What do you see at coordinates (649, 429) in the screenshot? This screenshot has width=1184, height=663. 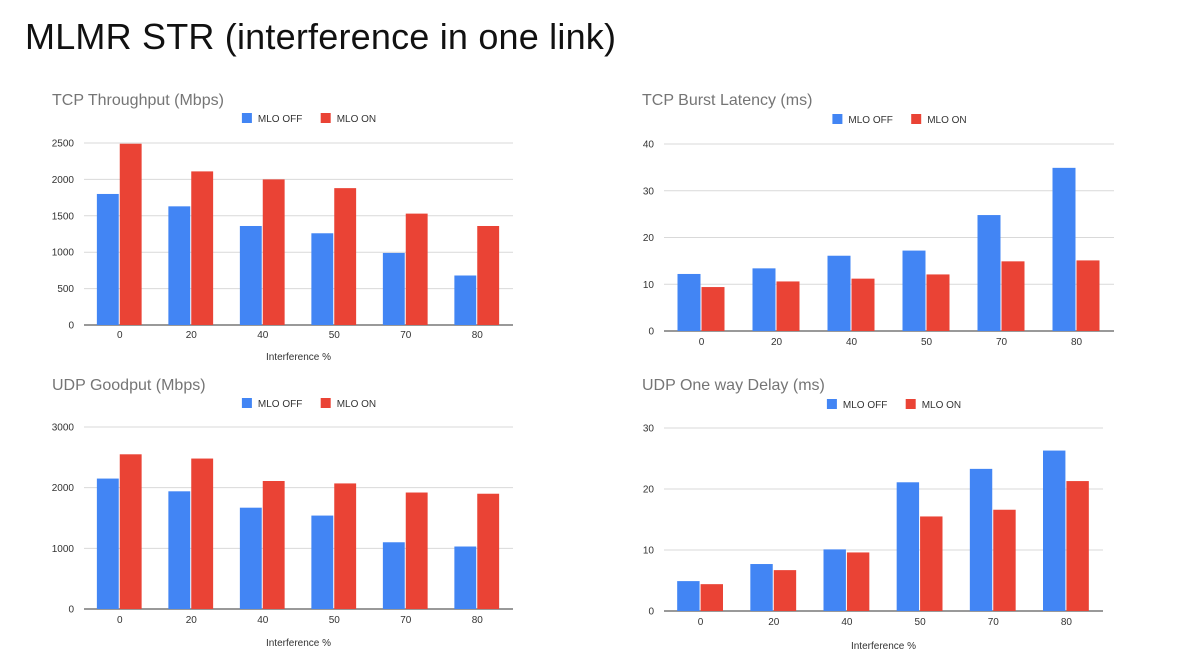 I see `y-tick-label: 30` at bounding box center [649, 429].